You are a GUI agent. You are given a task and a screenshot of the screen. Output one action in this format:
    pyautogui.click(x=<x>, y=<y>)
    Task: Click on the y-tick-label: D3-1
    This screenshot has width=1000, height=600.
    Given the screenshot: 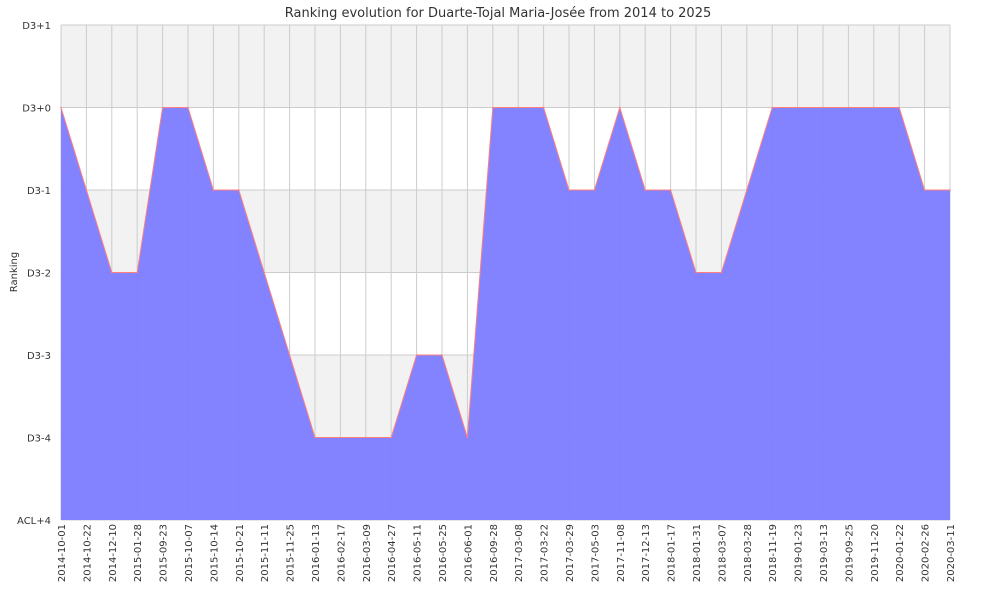 What is the action you would take?
    pyautogui.click(x=39, y=191)
    